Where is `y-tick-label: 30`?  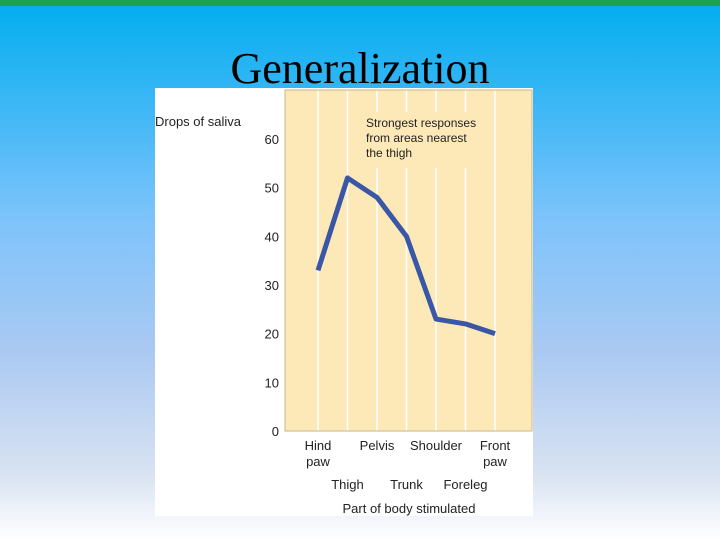 y-tick-label: 30 is located at coordinates (272, 285).